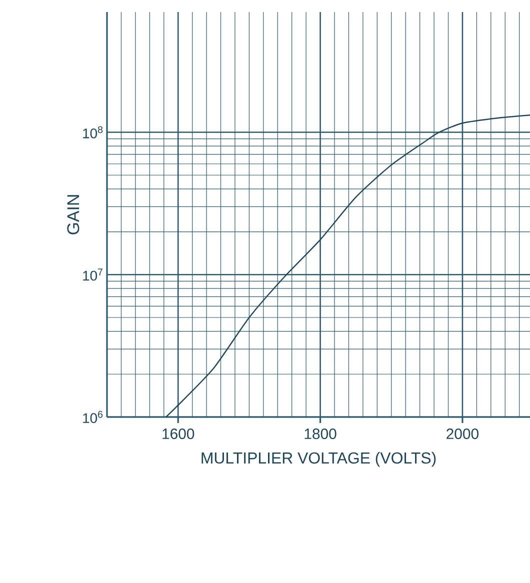  I want to click on x-axis-title: MULTIPLIER VOLTAGE (VOLTS), so click(319, 459).